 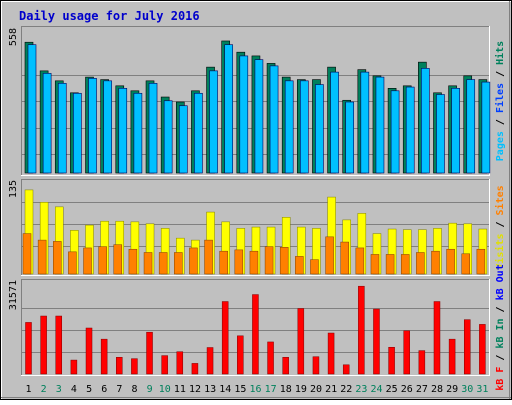 What do you see at coordinates (482, 389) in the screenshot?
I see `x-tick-label: 31` at bounding box center [482, 389].